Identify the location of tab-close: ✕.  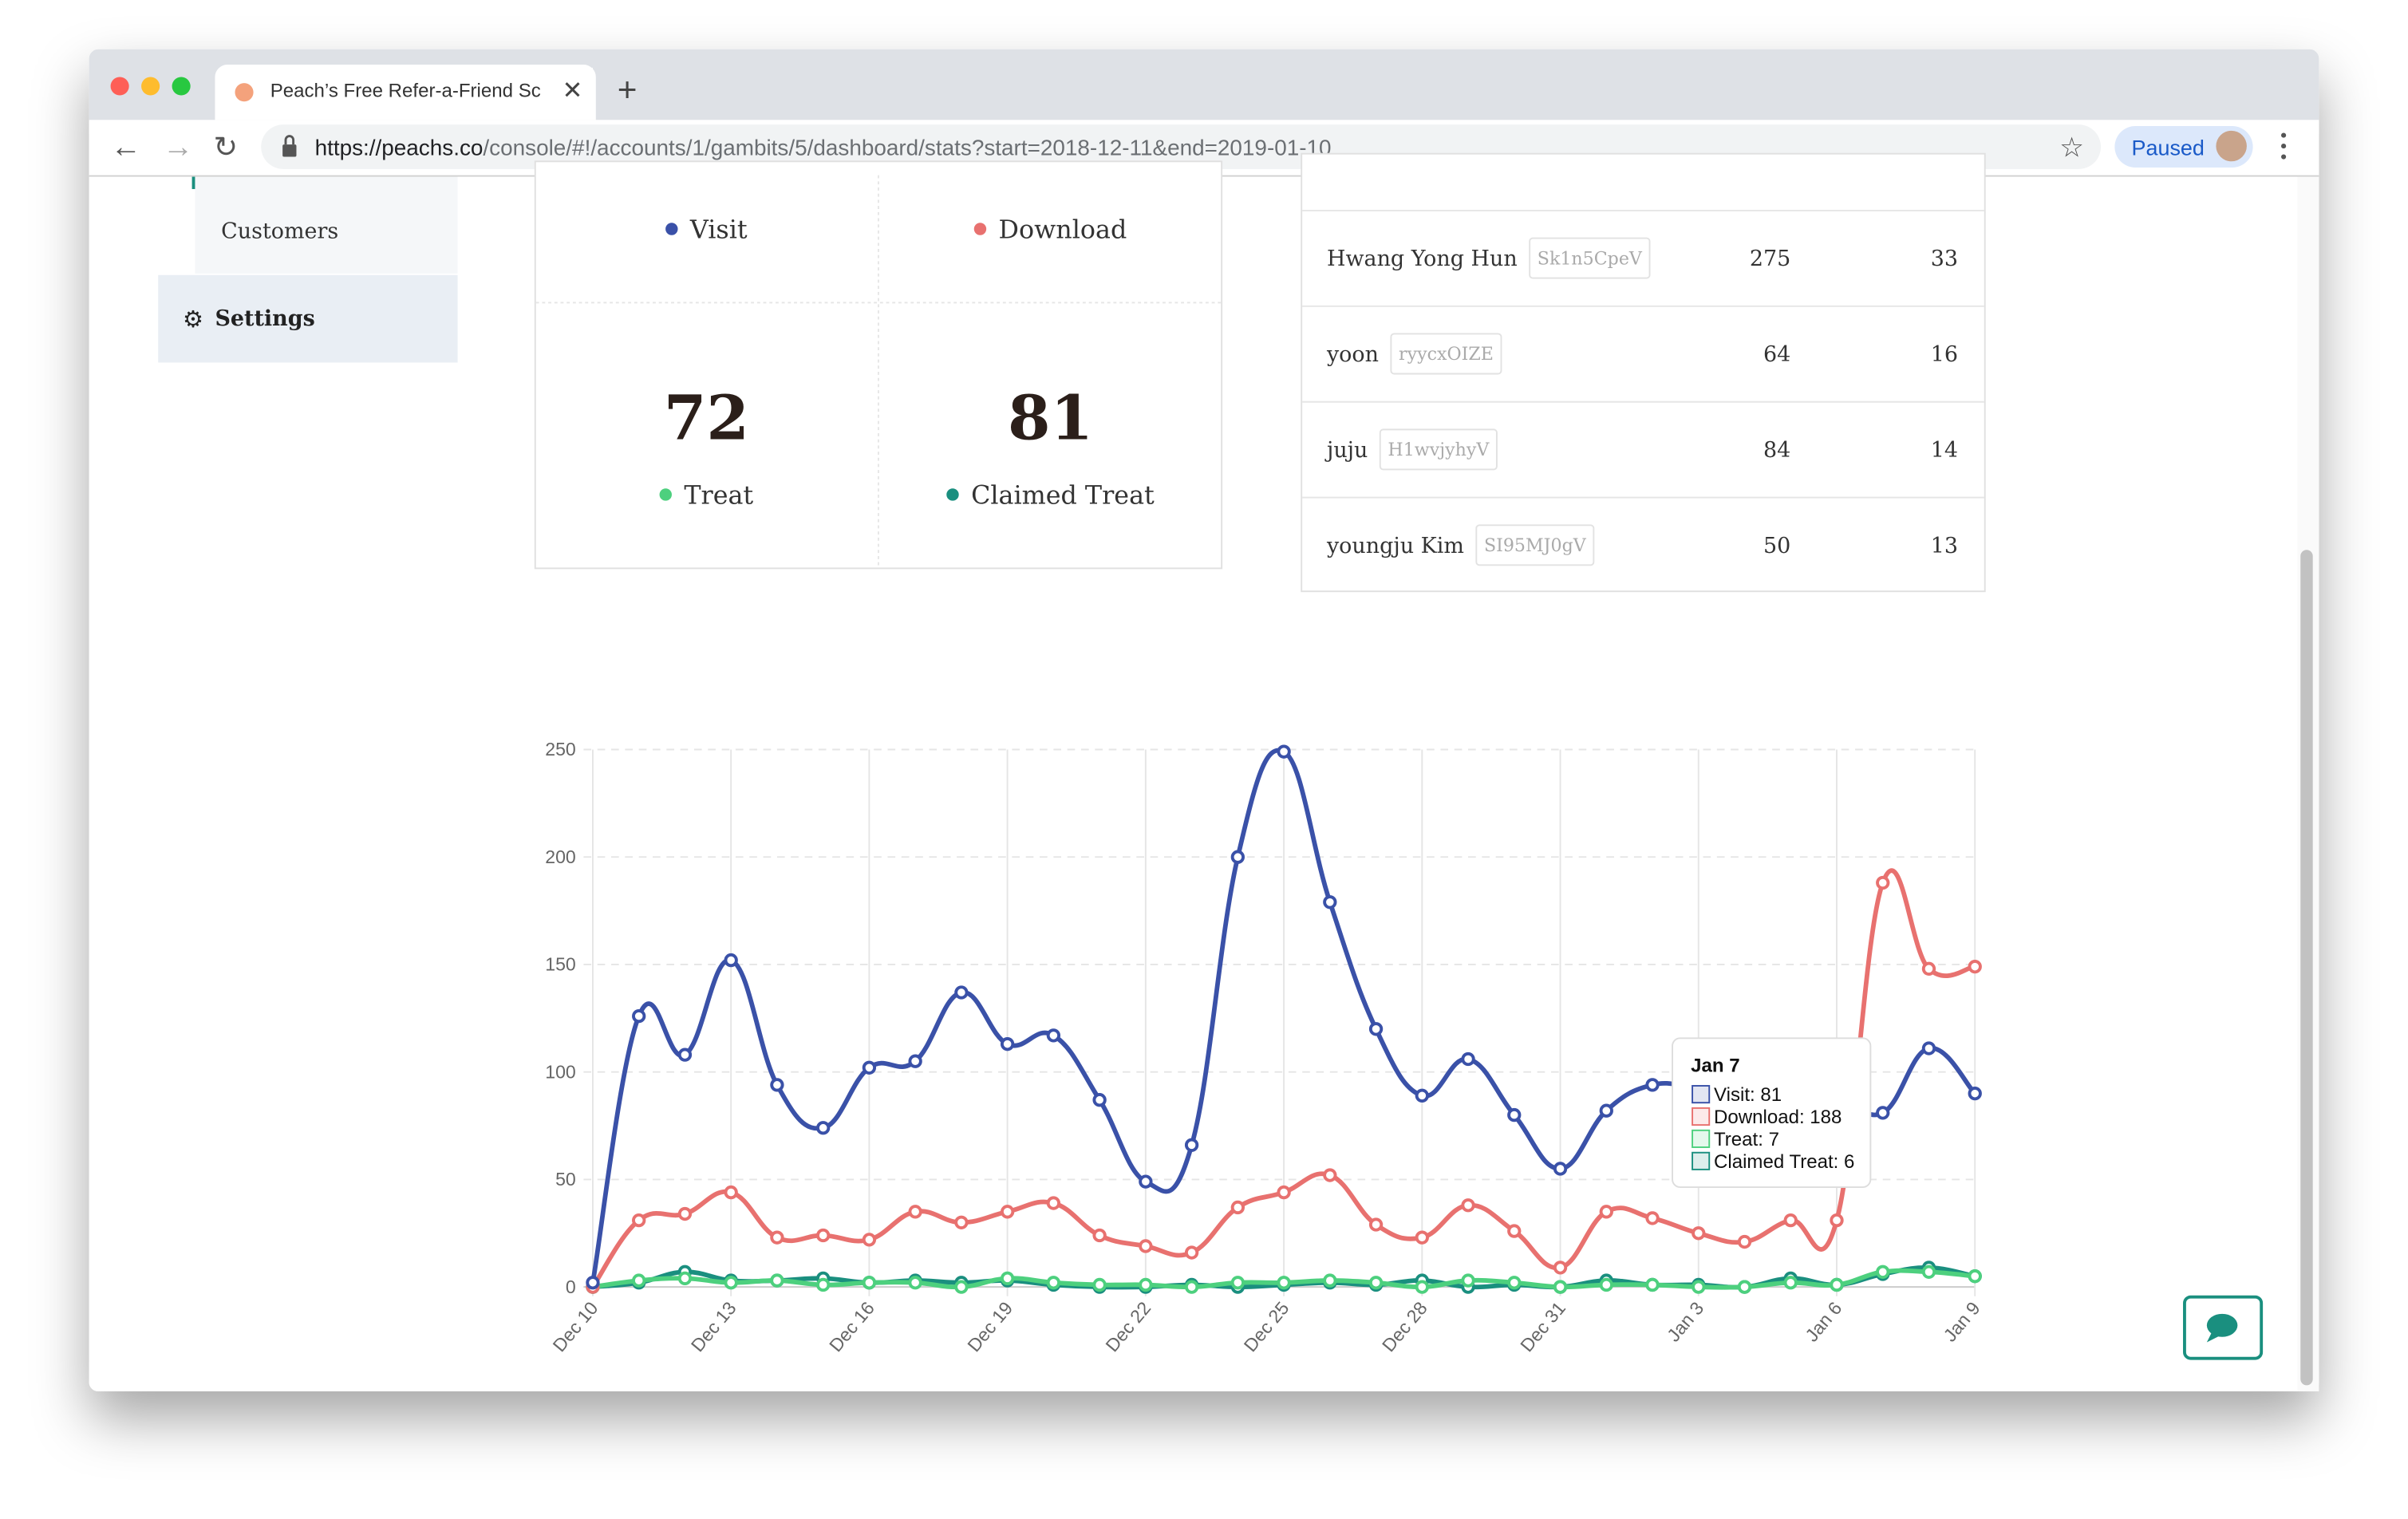
(572, 90).